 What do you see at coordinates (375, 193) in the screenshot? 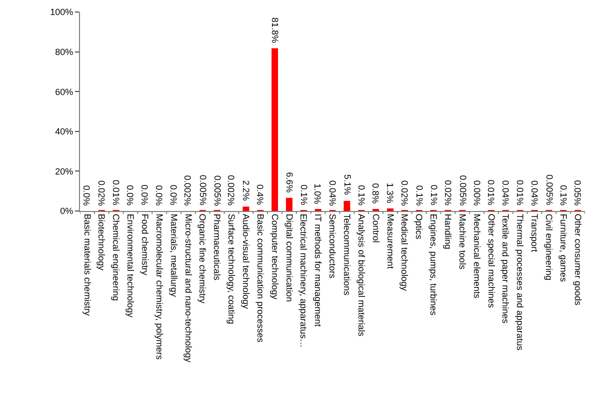
I see `data-label: 0.8%` at bounding box center [375, 193].